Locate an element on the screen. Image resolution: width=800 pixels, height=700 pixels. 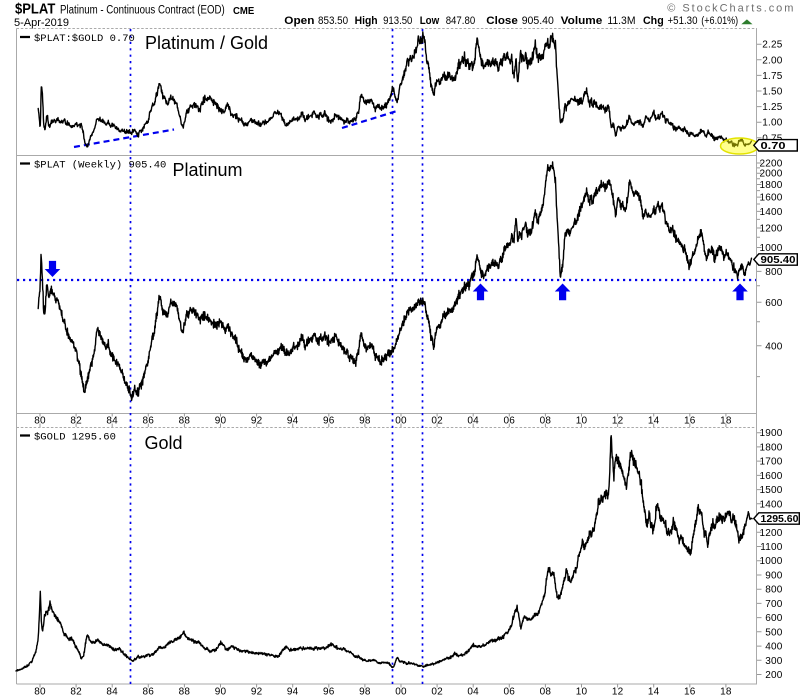
svg-text: 500 is located at coordinates (774, 632).